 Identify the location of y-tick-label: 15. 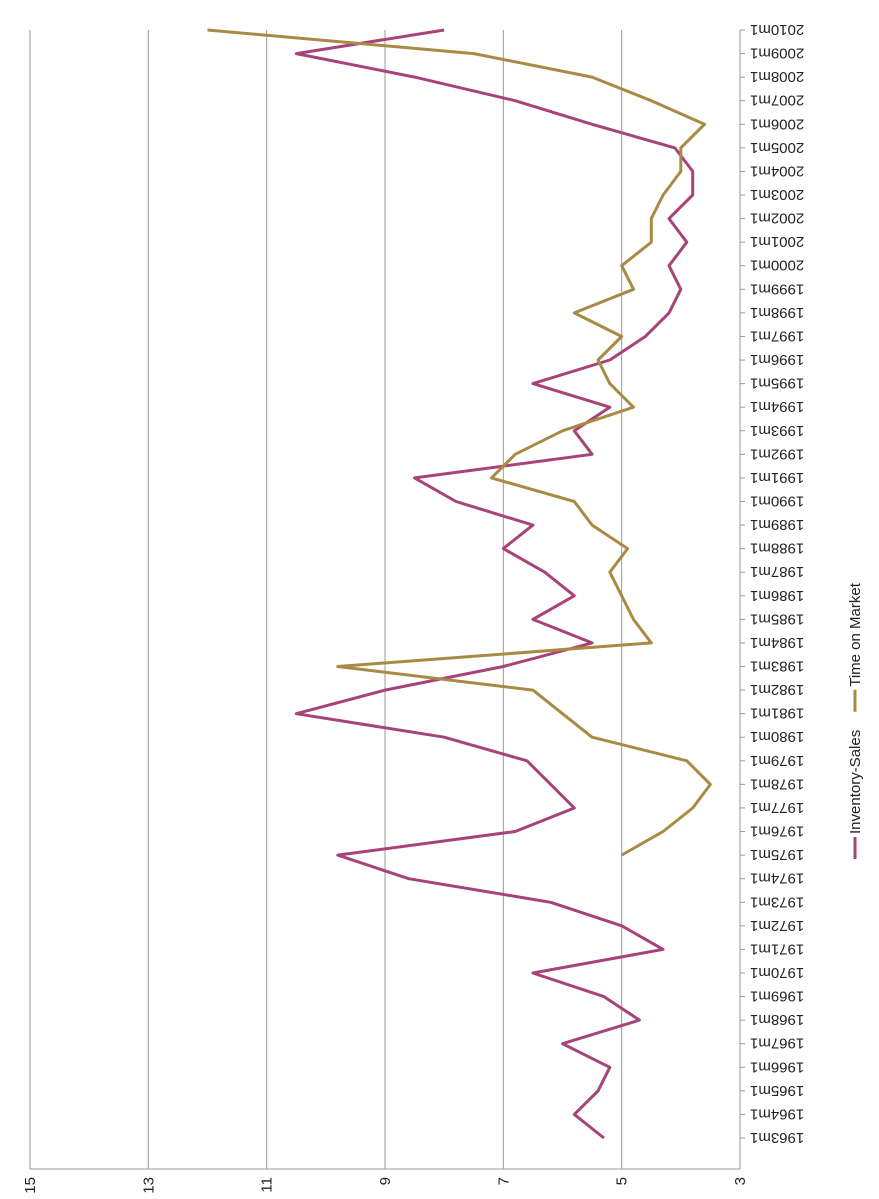
(30, 1185).